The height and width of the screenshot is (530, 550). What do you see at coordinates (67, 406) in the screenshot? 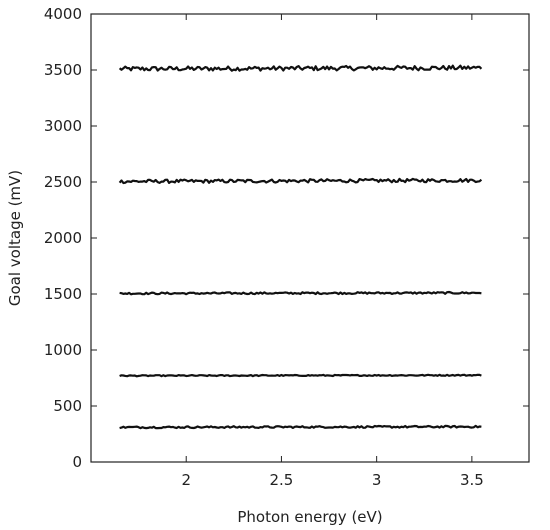
I see `y-tick-label: 500` at bounding box center [67, 406].